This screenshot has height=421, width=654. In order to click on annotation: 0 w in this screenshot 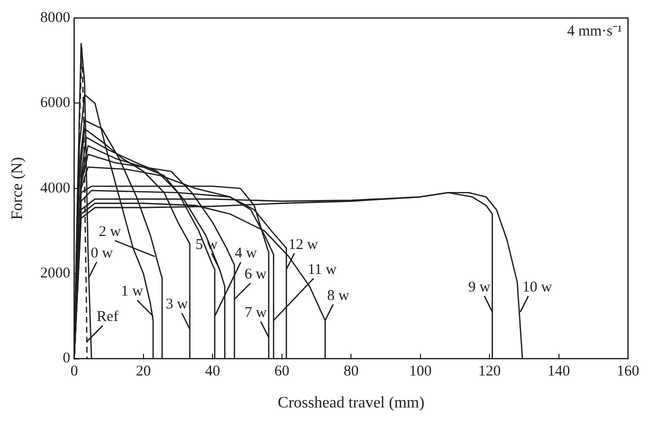, I will do `click(101, 253)`.